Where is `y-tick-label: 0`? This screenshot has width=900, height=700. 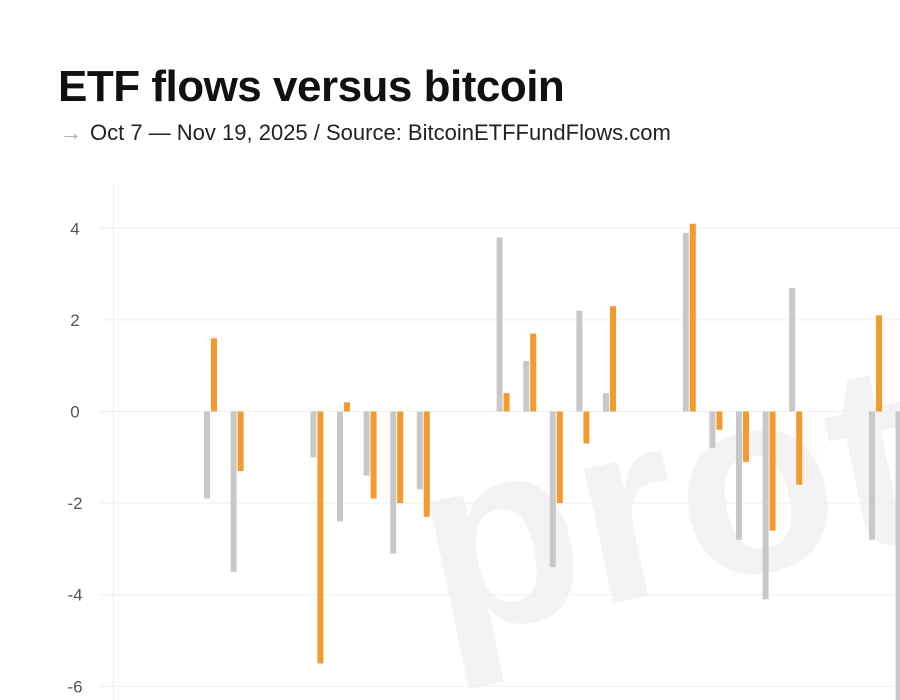 y-tick-label: 0 is located at coordinates (74, 412).